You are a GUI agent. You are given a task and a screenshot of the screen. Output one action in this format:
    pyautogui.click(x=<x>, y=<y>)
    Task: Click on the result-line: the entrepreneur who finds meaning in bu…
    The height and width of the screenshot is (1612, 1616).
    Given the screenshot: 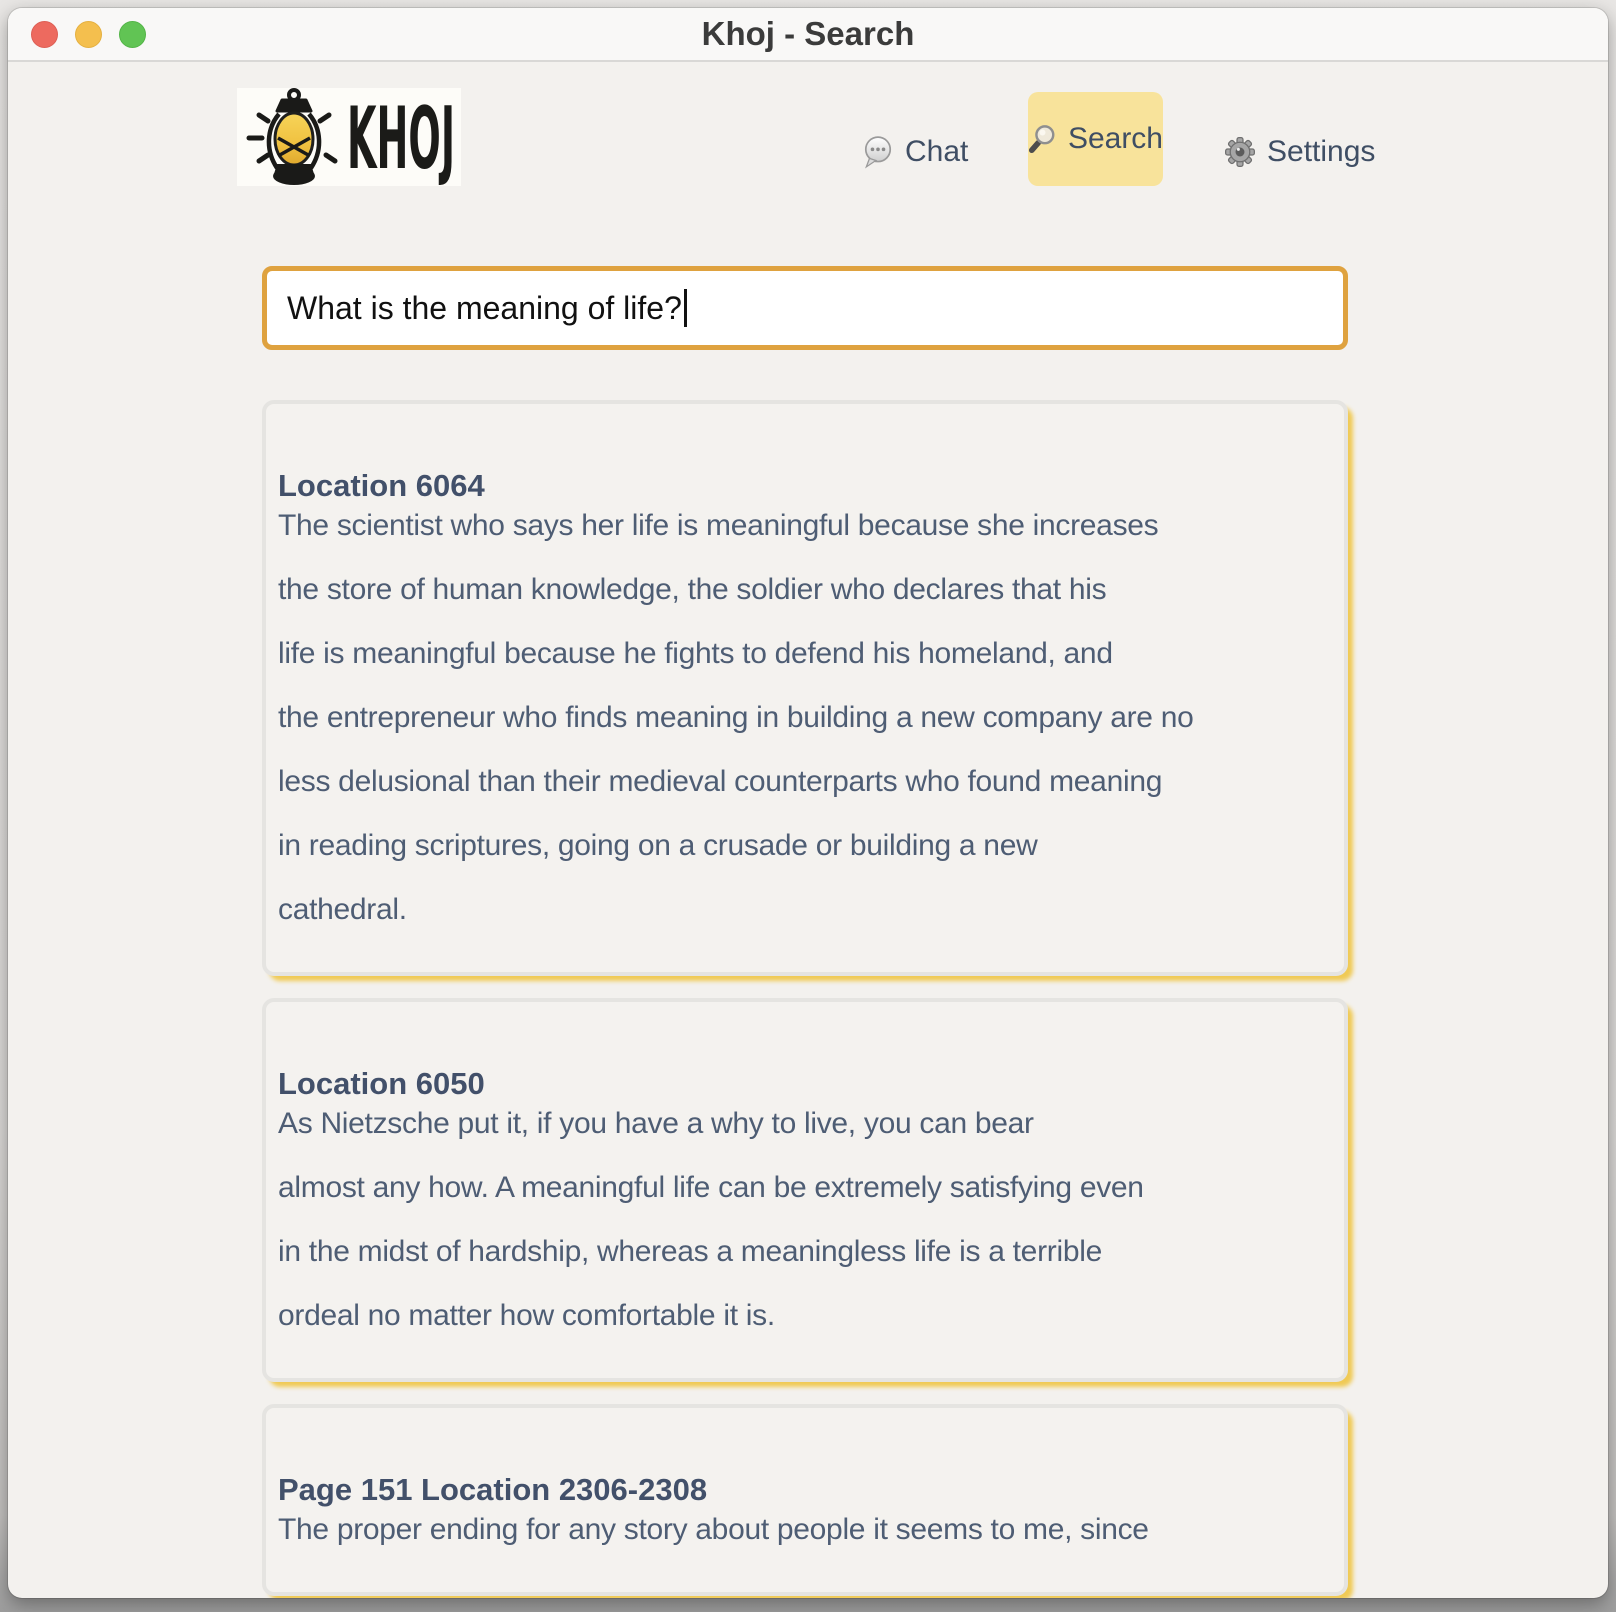 What is the action you would take?
    pyautogui.click(x=736, y=717)
    